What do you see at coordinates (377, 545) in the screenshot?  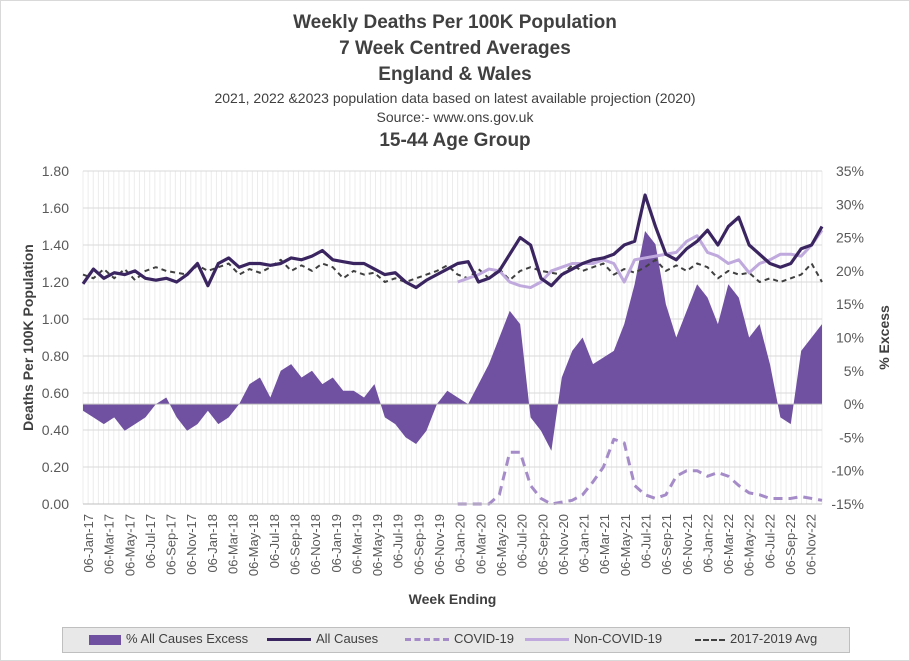 I see `x-tick-label: 06-May-19` at bounding box center [377, 545].